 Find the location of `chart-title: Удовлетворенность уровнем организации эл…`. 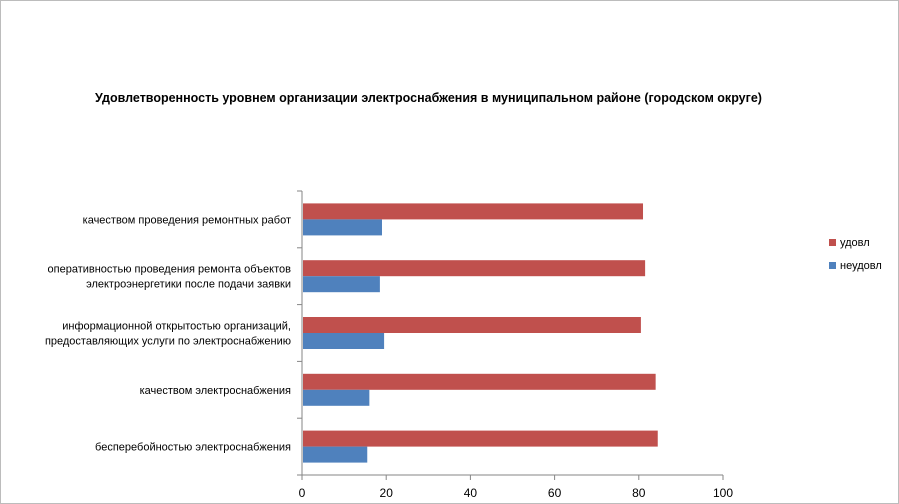

chart-title: Удовлетворенность уровнем организации эл… is located at coordinates (428, 98).